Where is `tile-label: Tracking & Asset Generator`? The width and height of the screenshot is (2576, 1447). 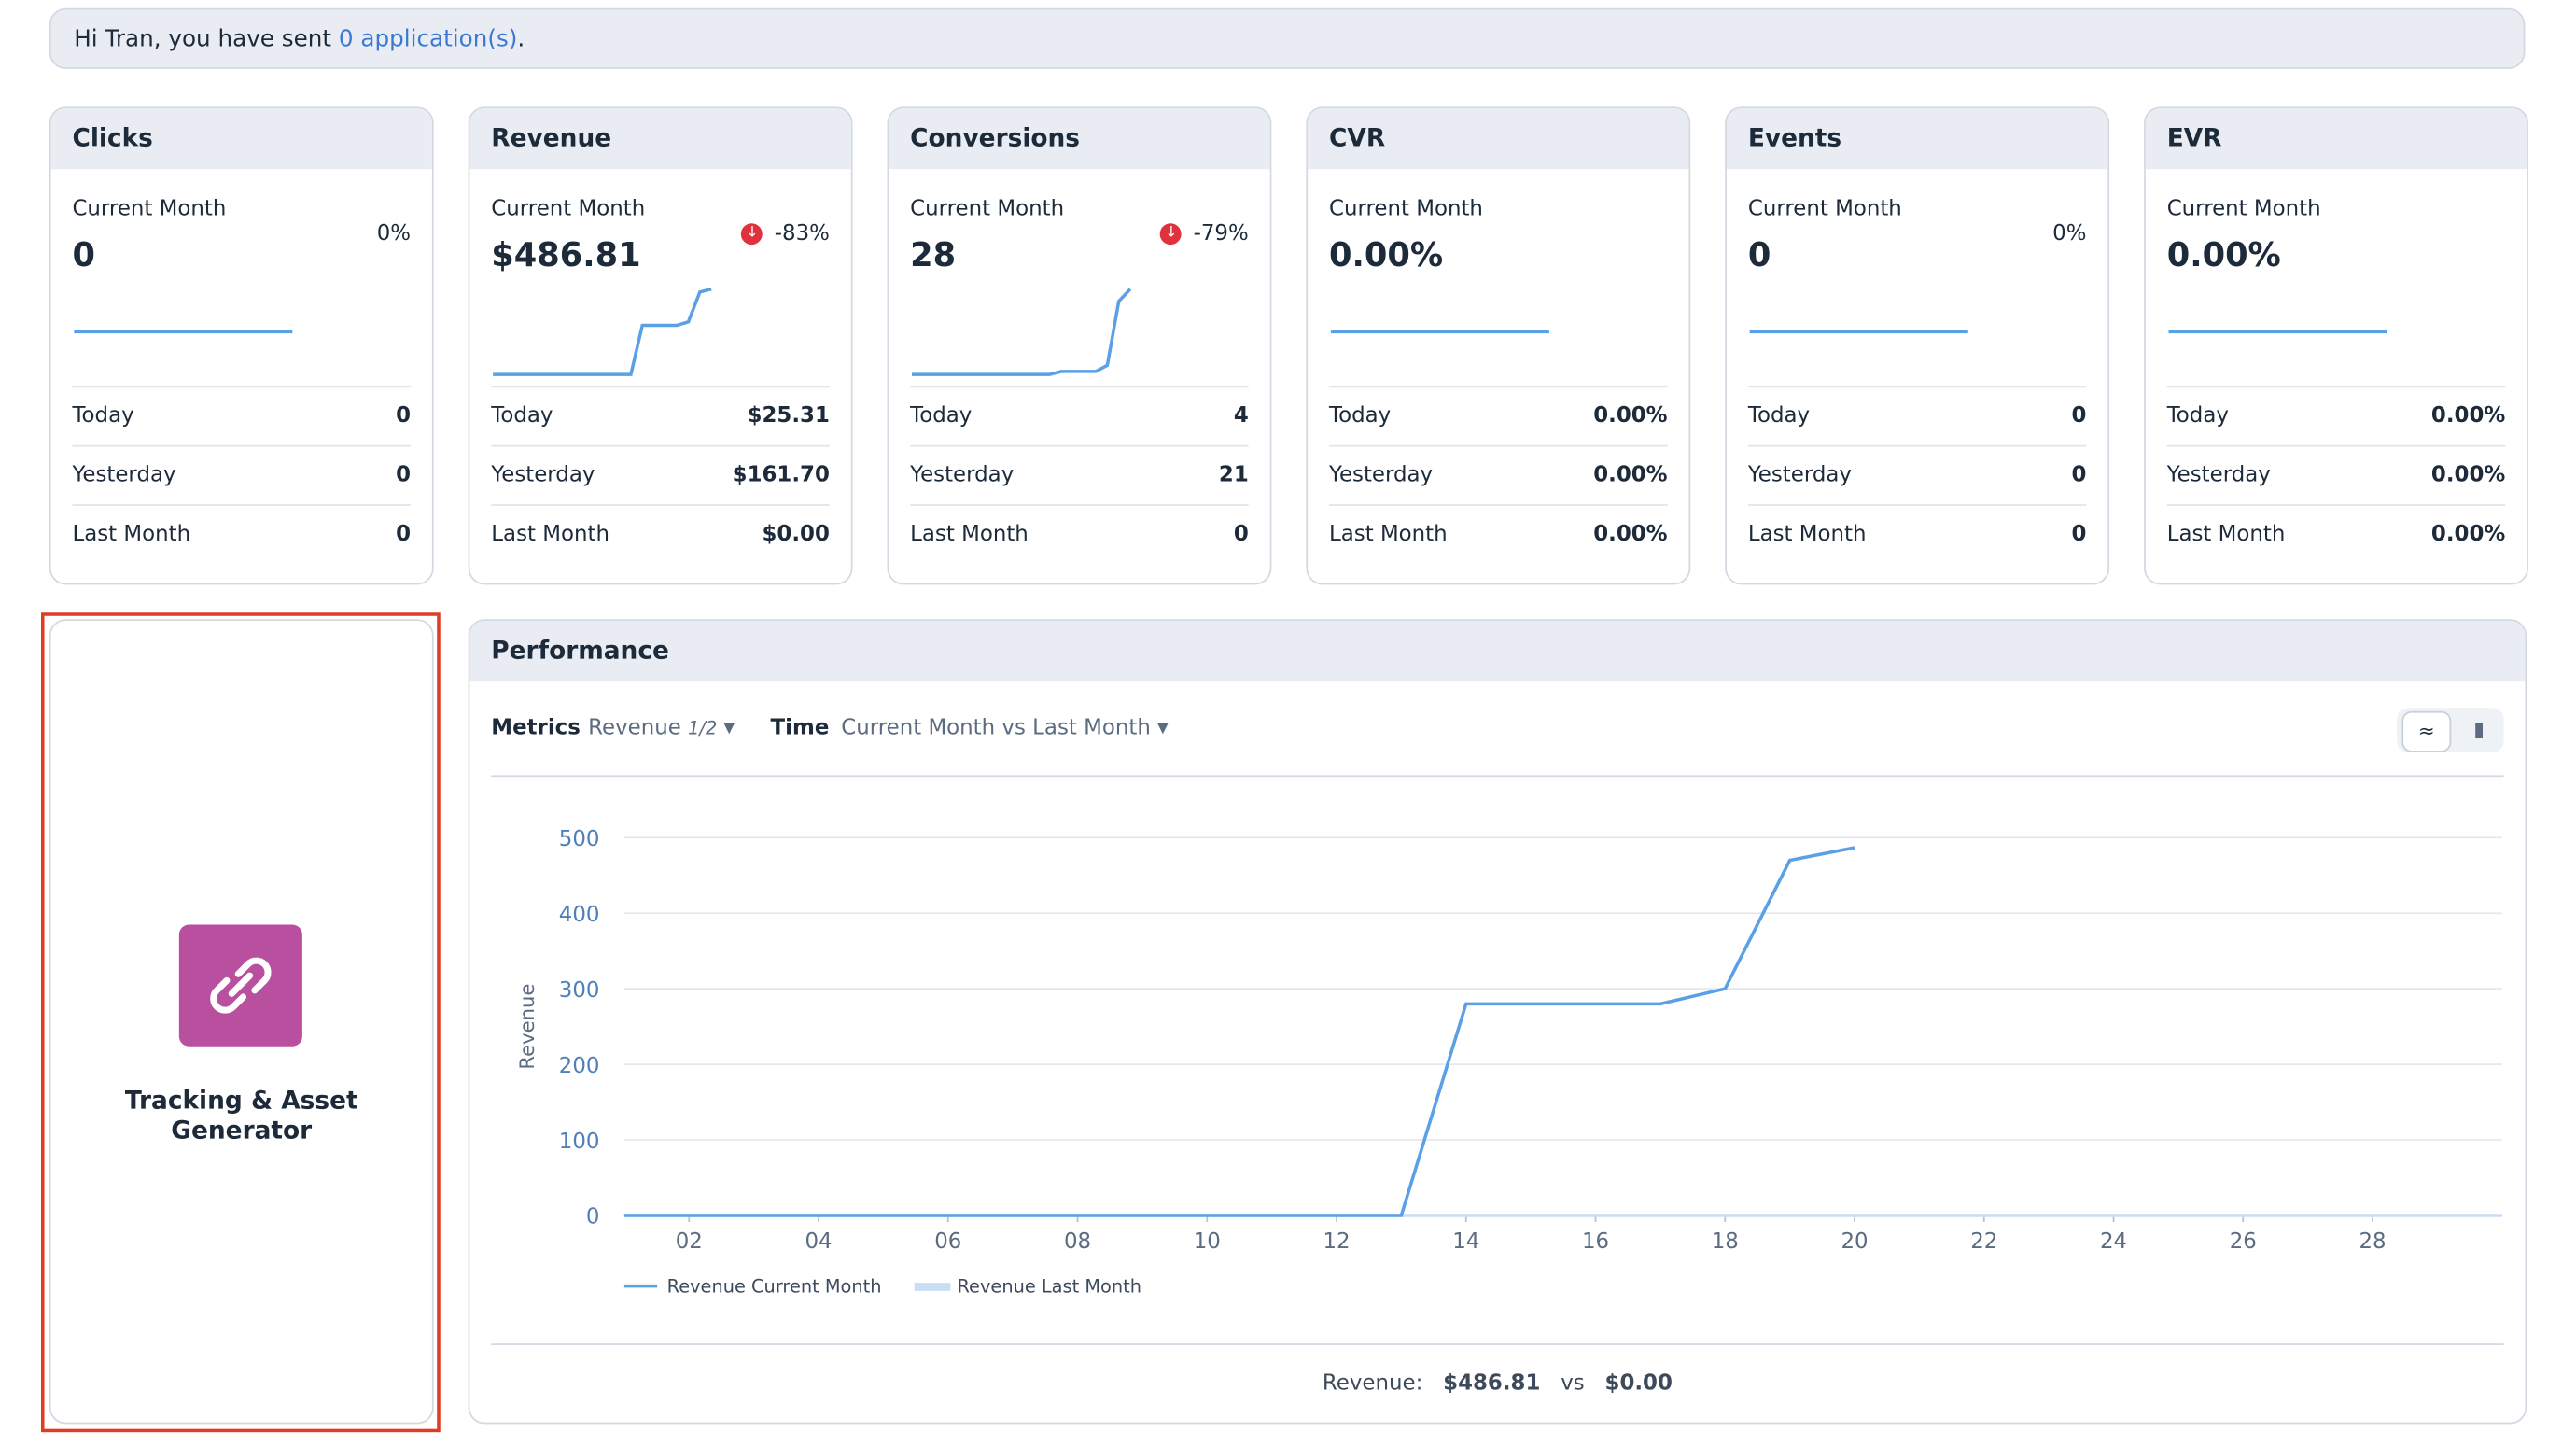
tile-label: Tracking & Asset Generator is located at coordinates (241, 1115).